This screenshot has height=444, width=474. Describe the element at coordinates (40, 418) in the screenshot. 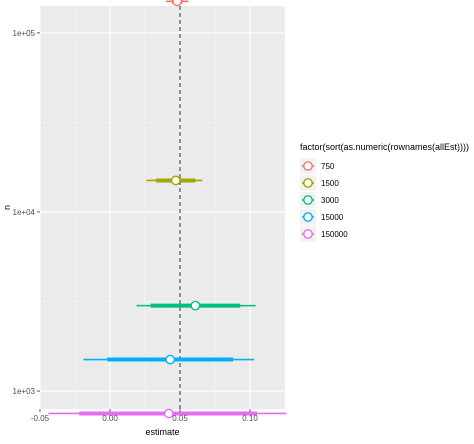

I see `x-tick-label: -0.05` at that location.